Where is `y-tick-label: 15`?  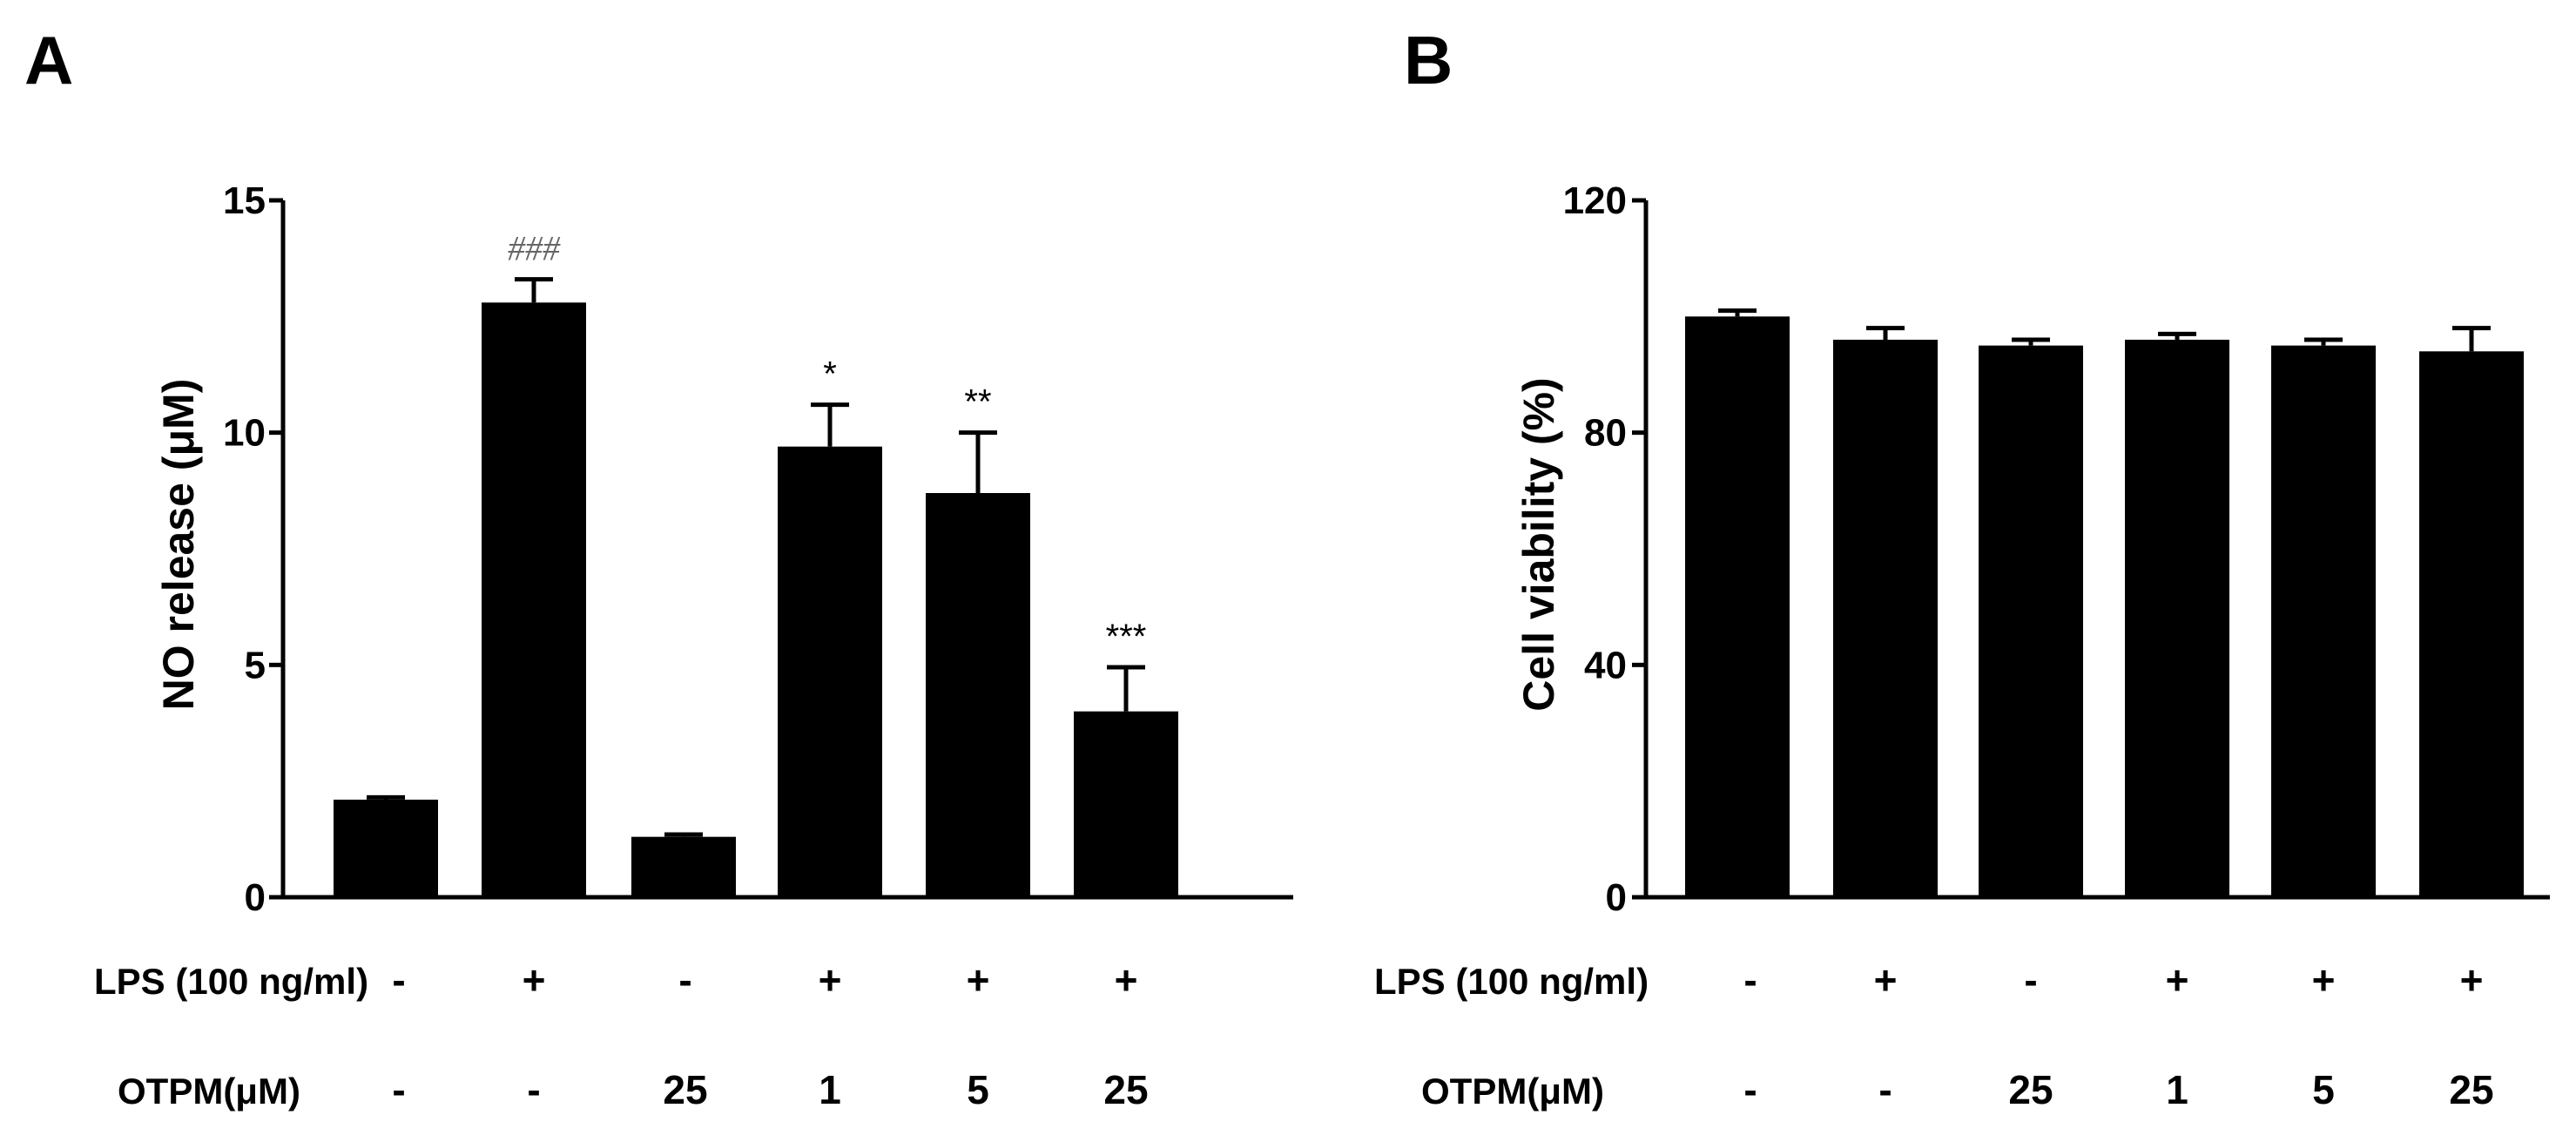
y-tick-label: 15 is located at coordinates (244, 200).